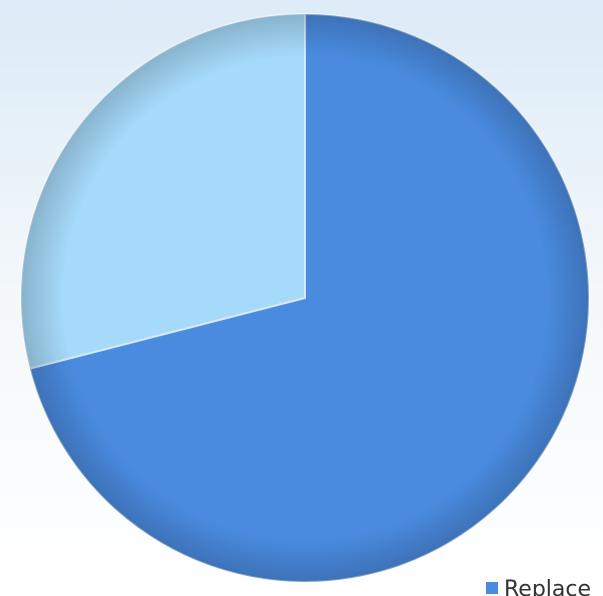 This screenshot has height=596, width=603. What do you see at coordinates (492, 588) in the screenshot?
I see `legend-swatch` at bounding box center [492, 588].